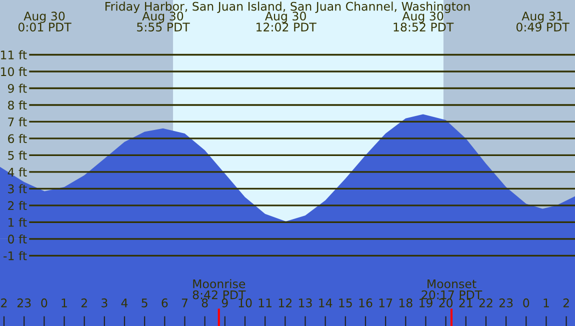 Image resolution: width=575 pixels, height=326 pixels. Describe the element at coordinates (452, 290) in the screenshot. I see `ref-line-label: Moonset 20:17 PDT` at that location.